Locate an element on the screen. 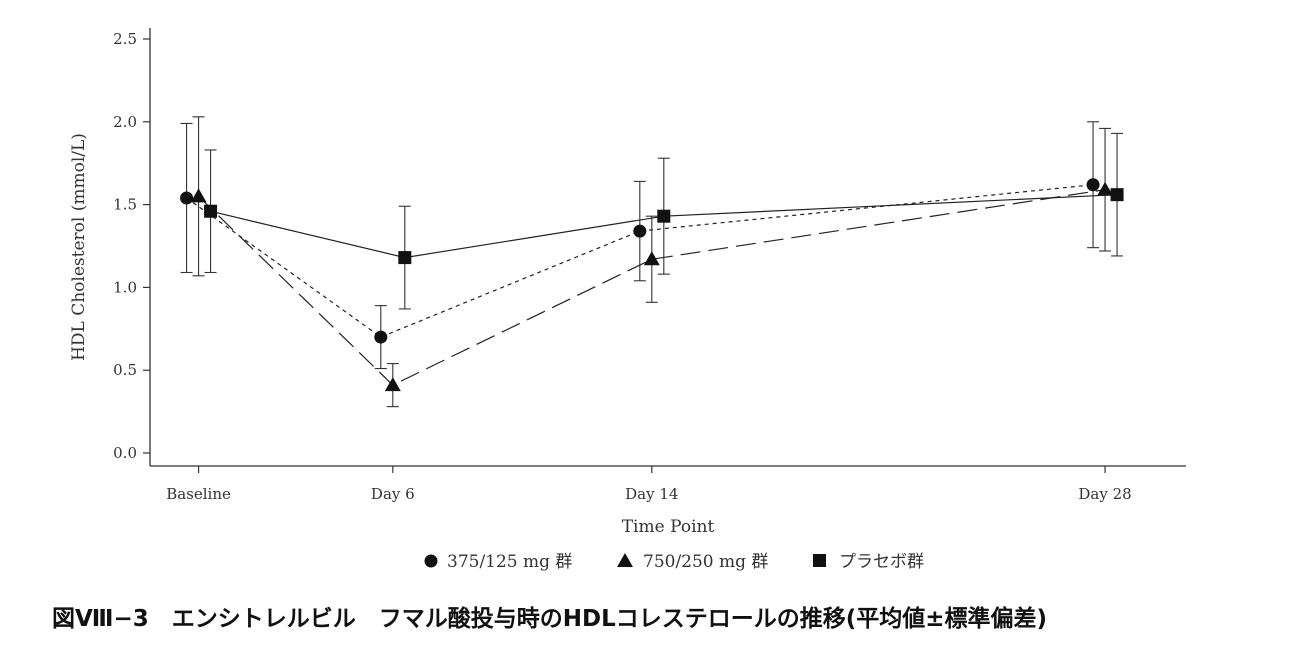 The image size is (1299, 672). y-tick-label: 2.0 is located at coordinates (125, 122).